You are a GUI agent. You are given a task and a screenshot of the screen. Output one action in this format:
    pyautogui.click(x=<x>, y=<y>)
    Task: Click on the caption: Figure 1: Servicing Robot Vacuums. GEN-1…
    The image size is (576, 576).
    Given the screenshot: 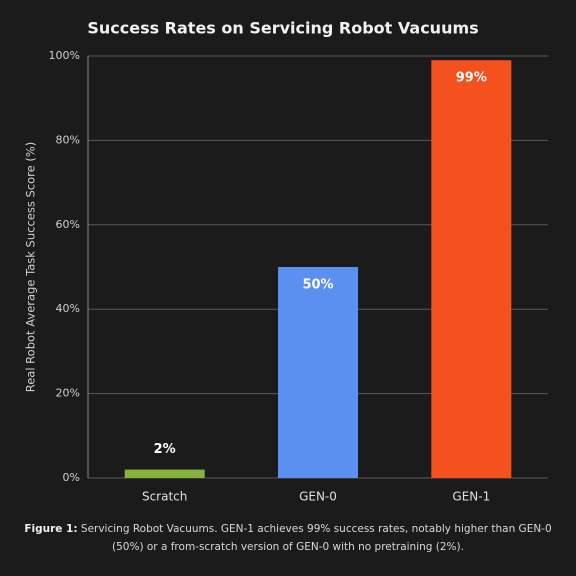 What is the action you would take?
    pyautogui.click(x=288, y=538)
    